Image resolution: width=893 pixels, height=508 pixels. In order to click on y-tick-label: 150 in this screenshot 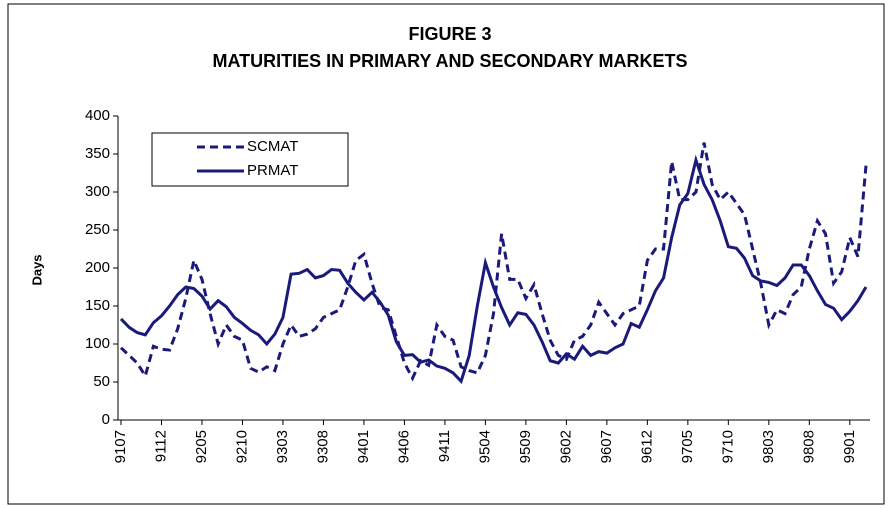, I will do `click(97, 305)`.